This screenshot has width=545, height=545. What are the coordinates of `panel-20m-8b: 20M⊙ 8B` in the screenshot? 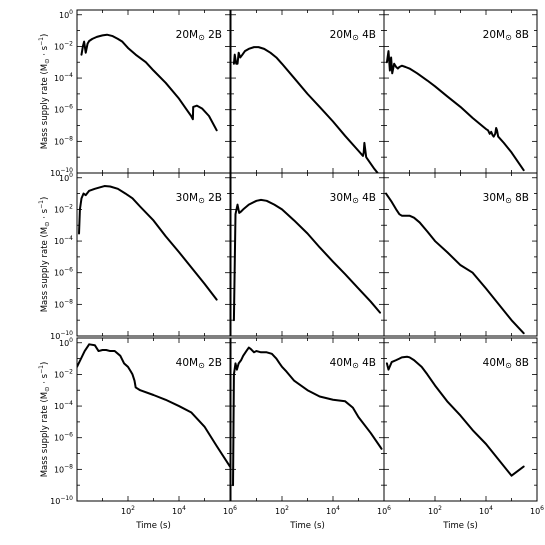 It's located at (460, 91).